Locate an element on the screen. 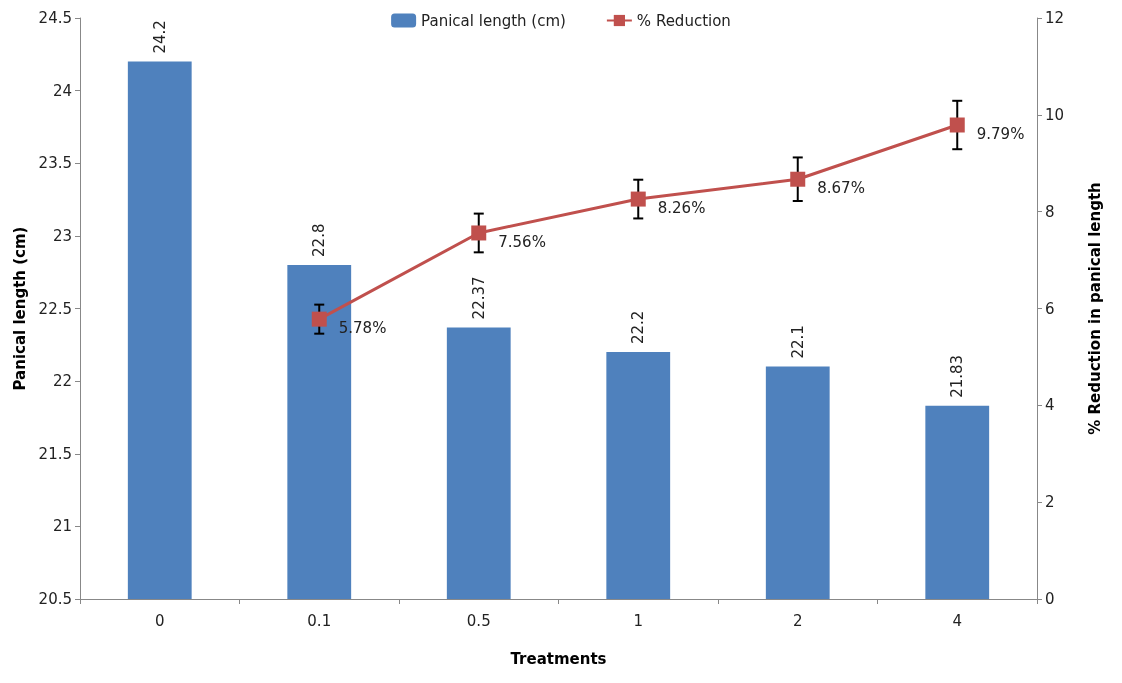 The image size is (1122, 683). x-tick-label: 0 is located at coordinates (159, 620).